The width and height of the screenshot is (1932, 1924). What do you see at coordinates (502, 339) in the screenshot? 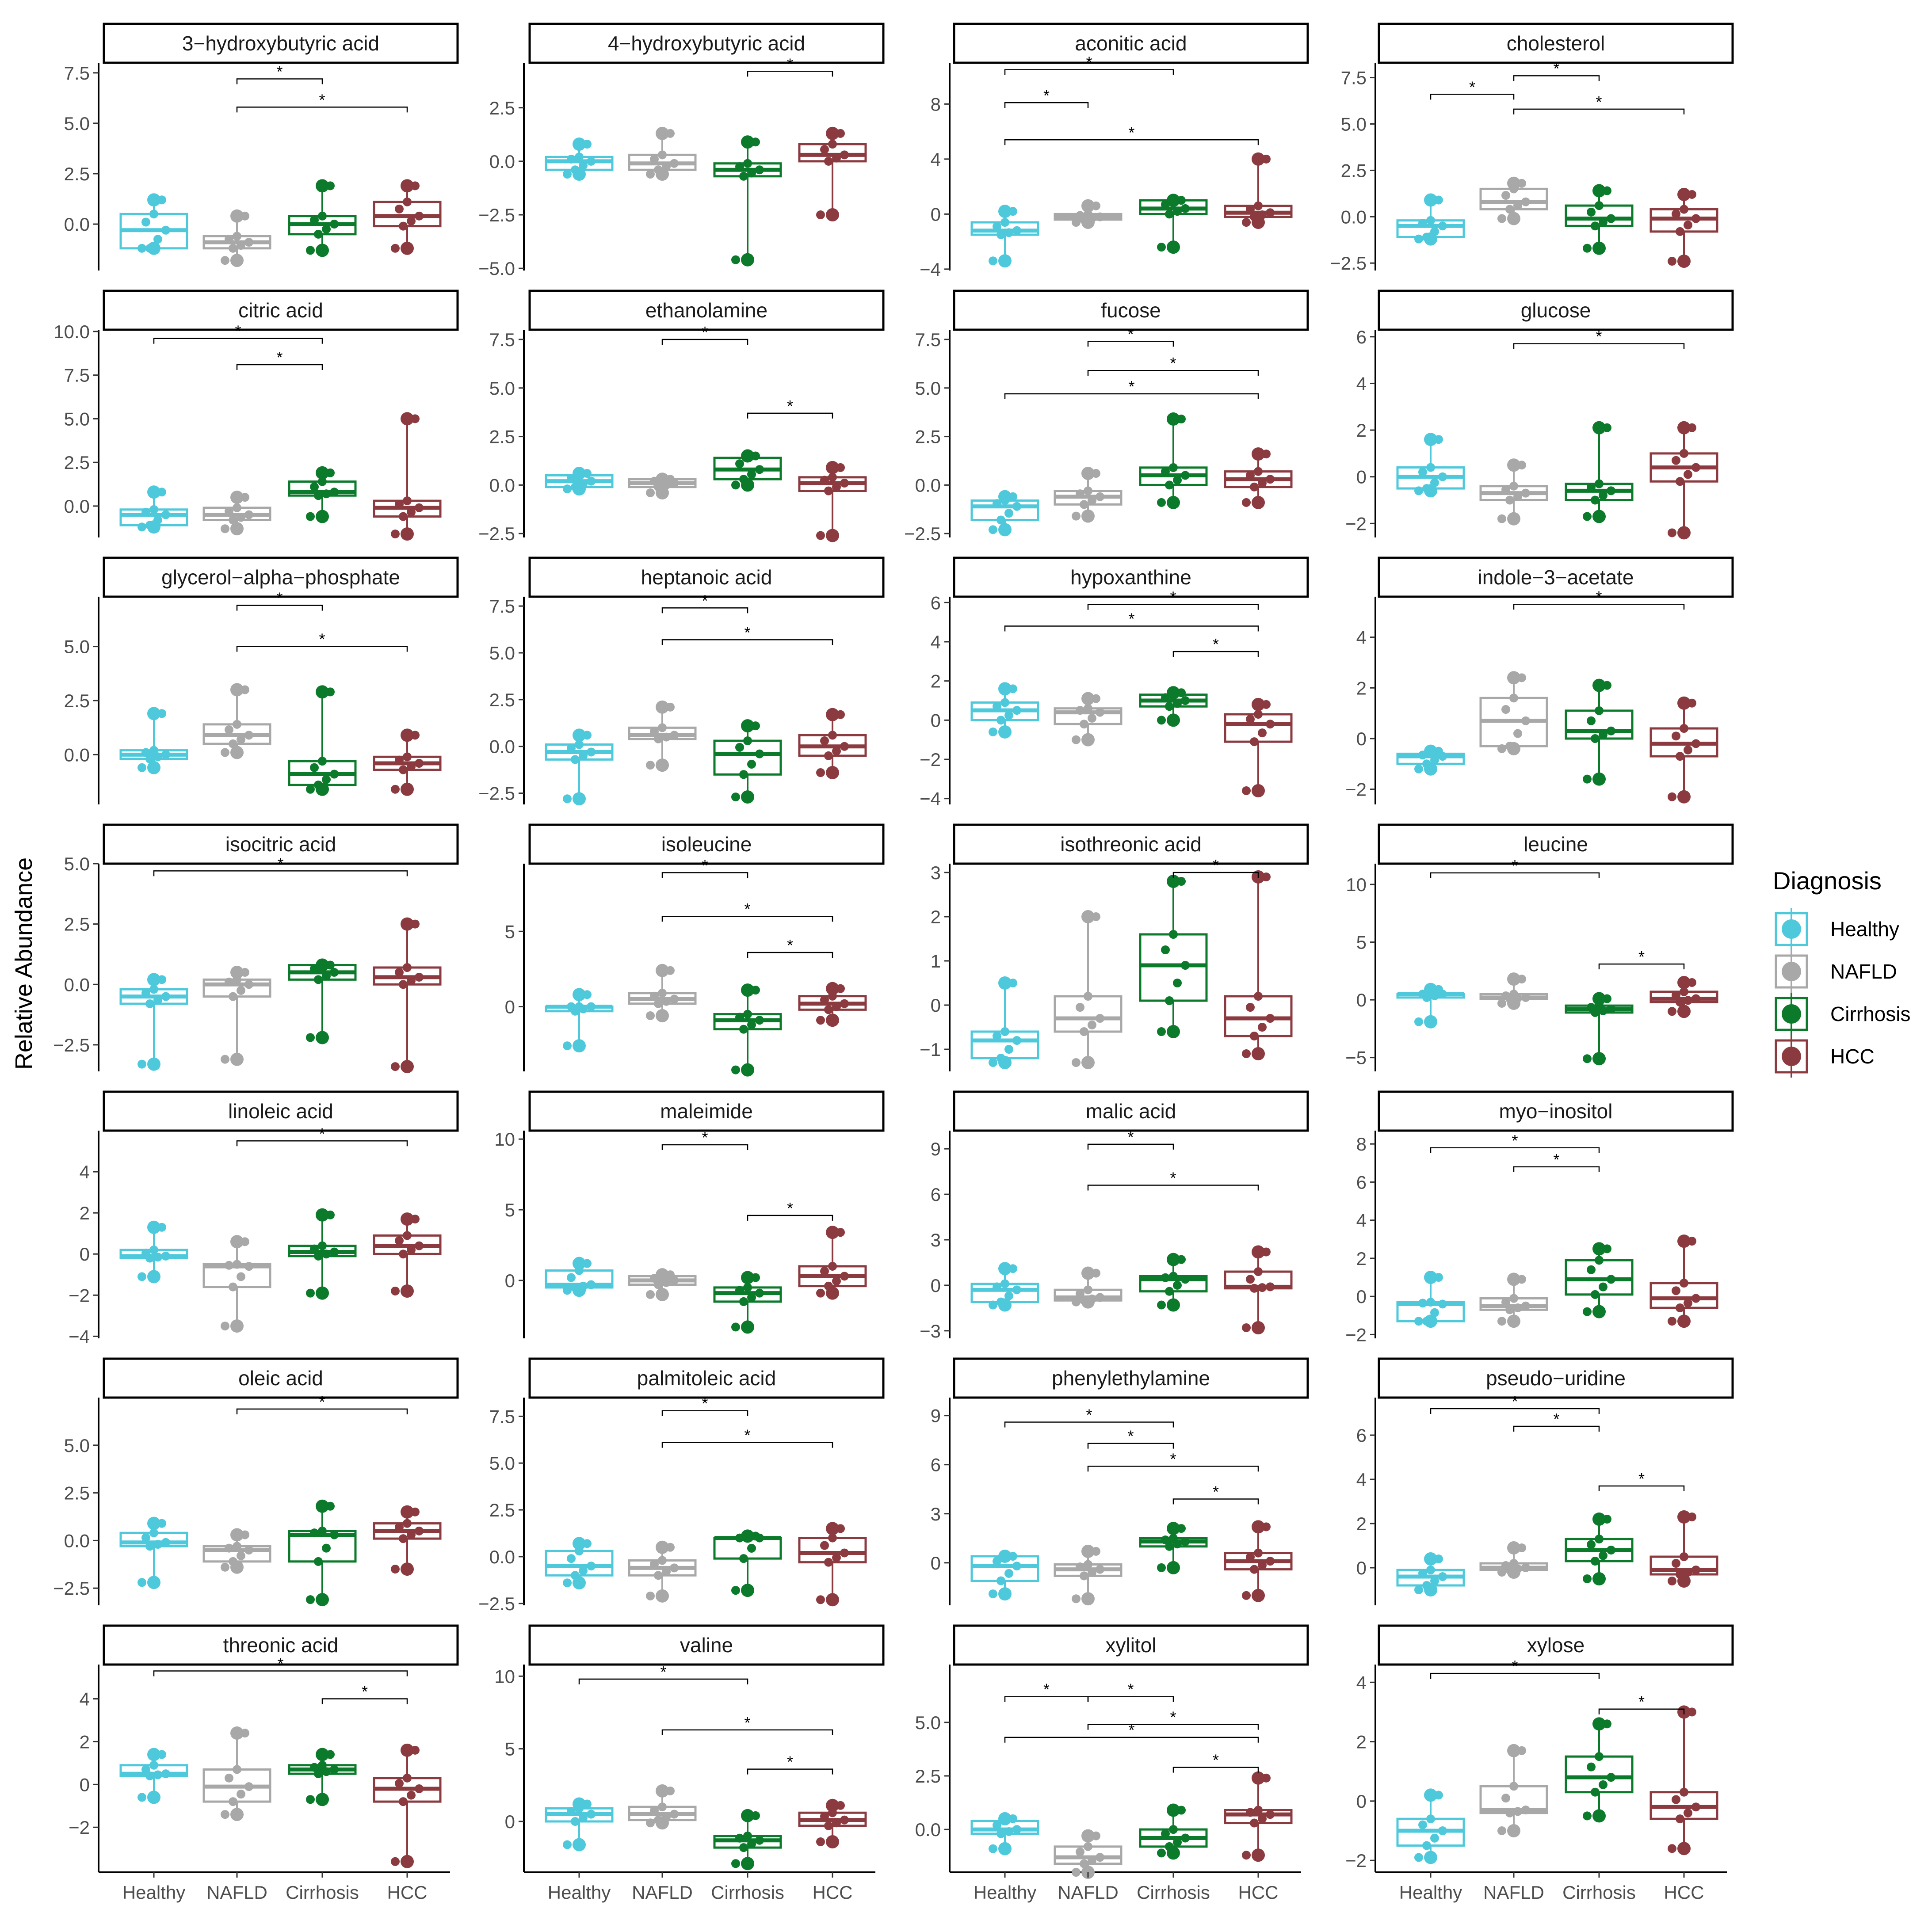
I see `y-tick-label: 7.5` at bounding box center [502, 339].